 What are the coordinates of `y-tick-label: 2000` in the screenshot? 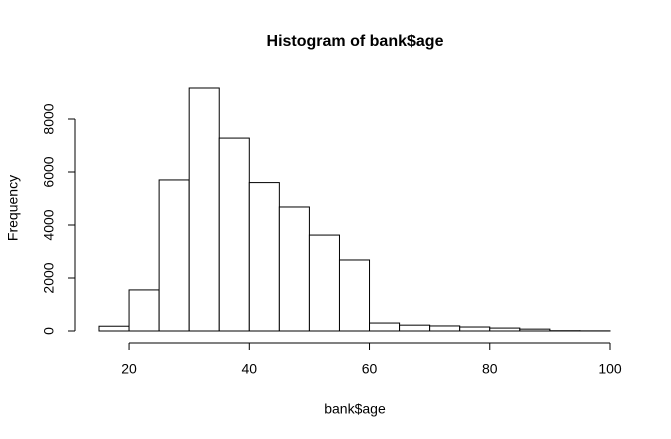 It's located at (49, 277).